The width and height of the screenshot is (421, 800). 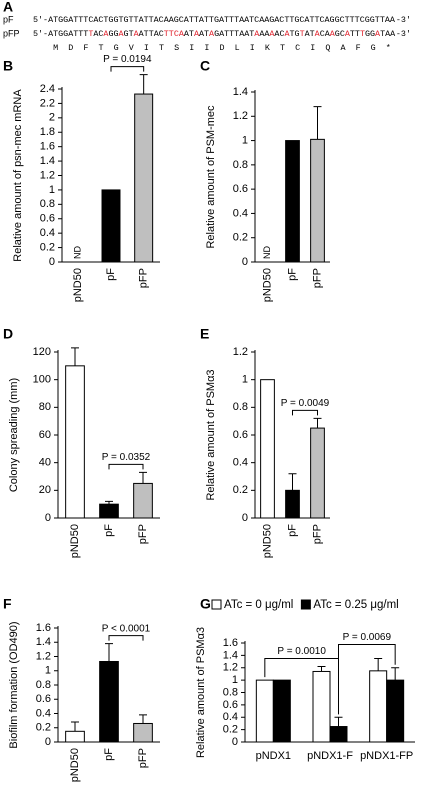 What do you see at coordinates (327, 48) in the screenshot?
I see `amino-acid: Q` at bounding box center [327, 48].